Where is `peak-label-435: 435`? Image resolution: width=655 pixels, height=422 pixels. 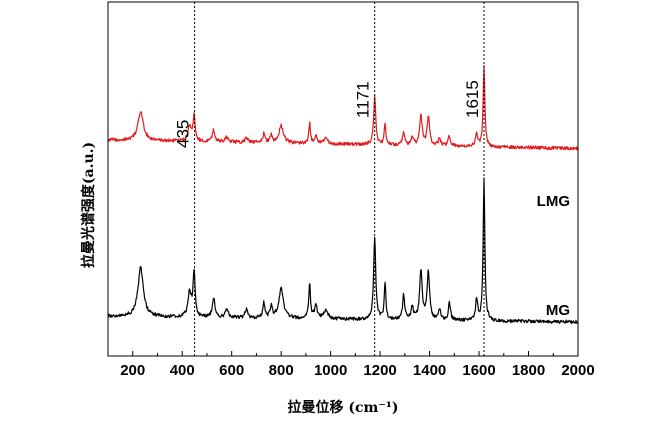 peak-label-435: 435 is located at coordinates (183, 134).